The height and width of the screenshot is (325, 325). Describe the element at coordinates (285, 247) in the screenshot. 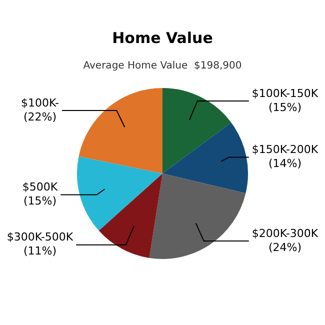

I see `data-label: (24%)` at that location.